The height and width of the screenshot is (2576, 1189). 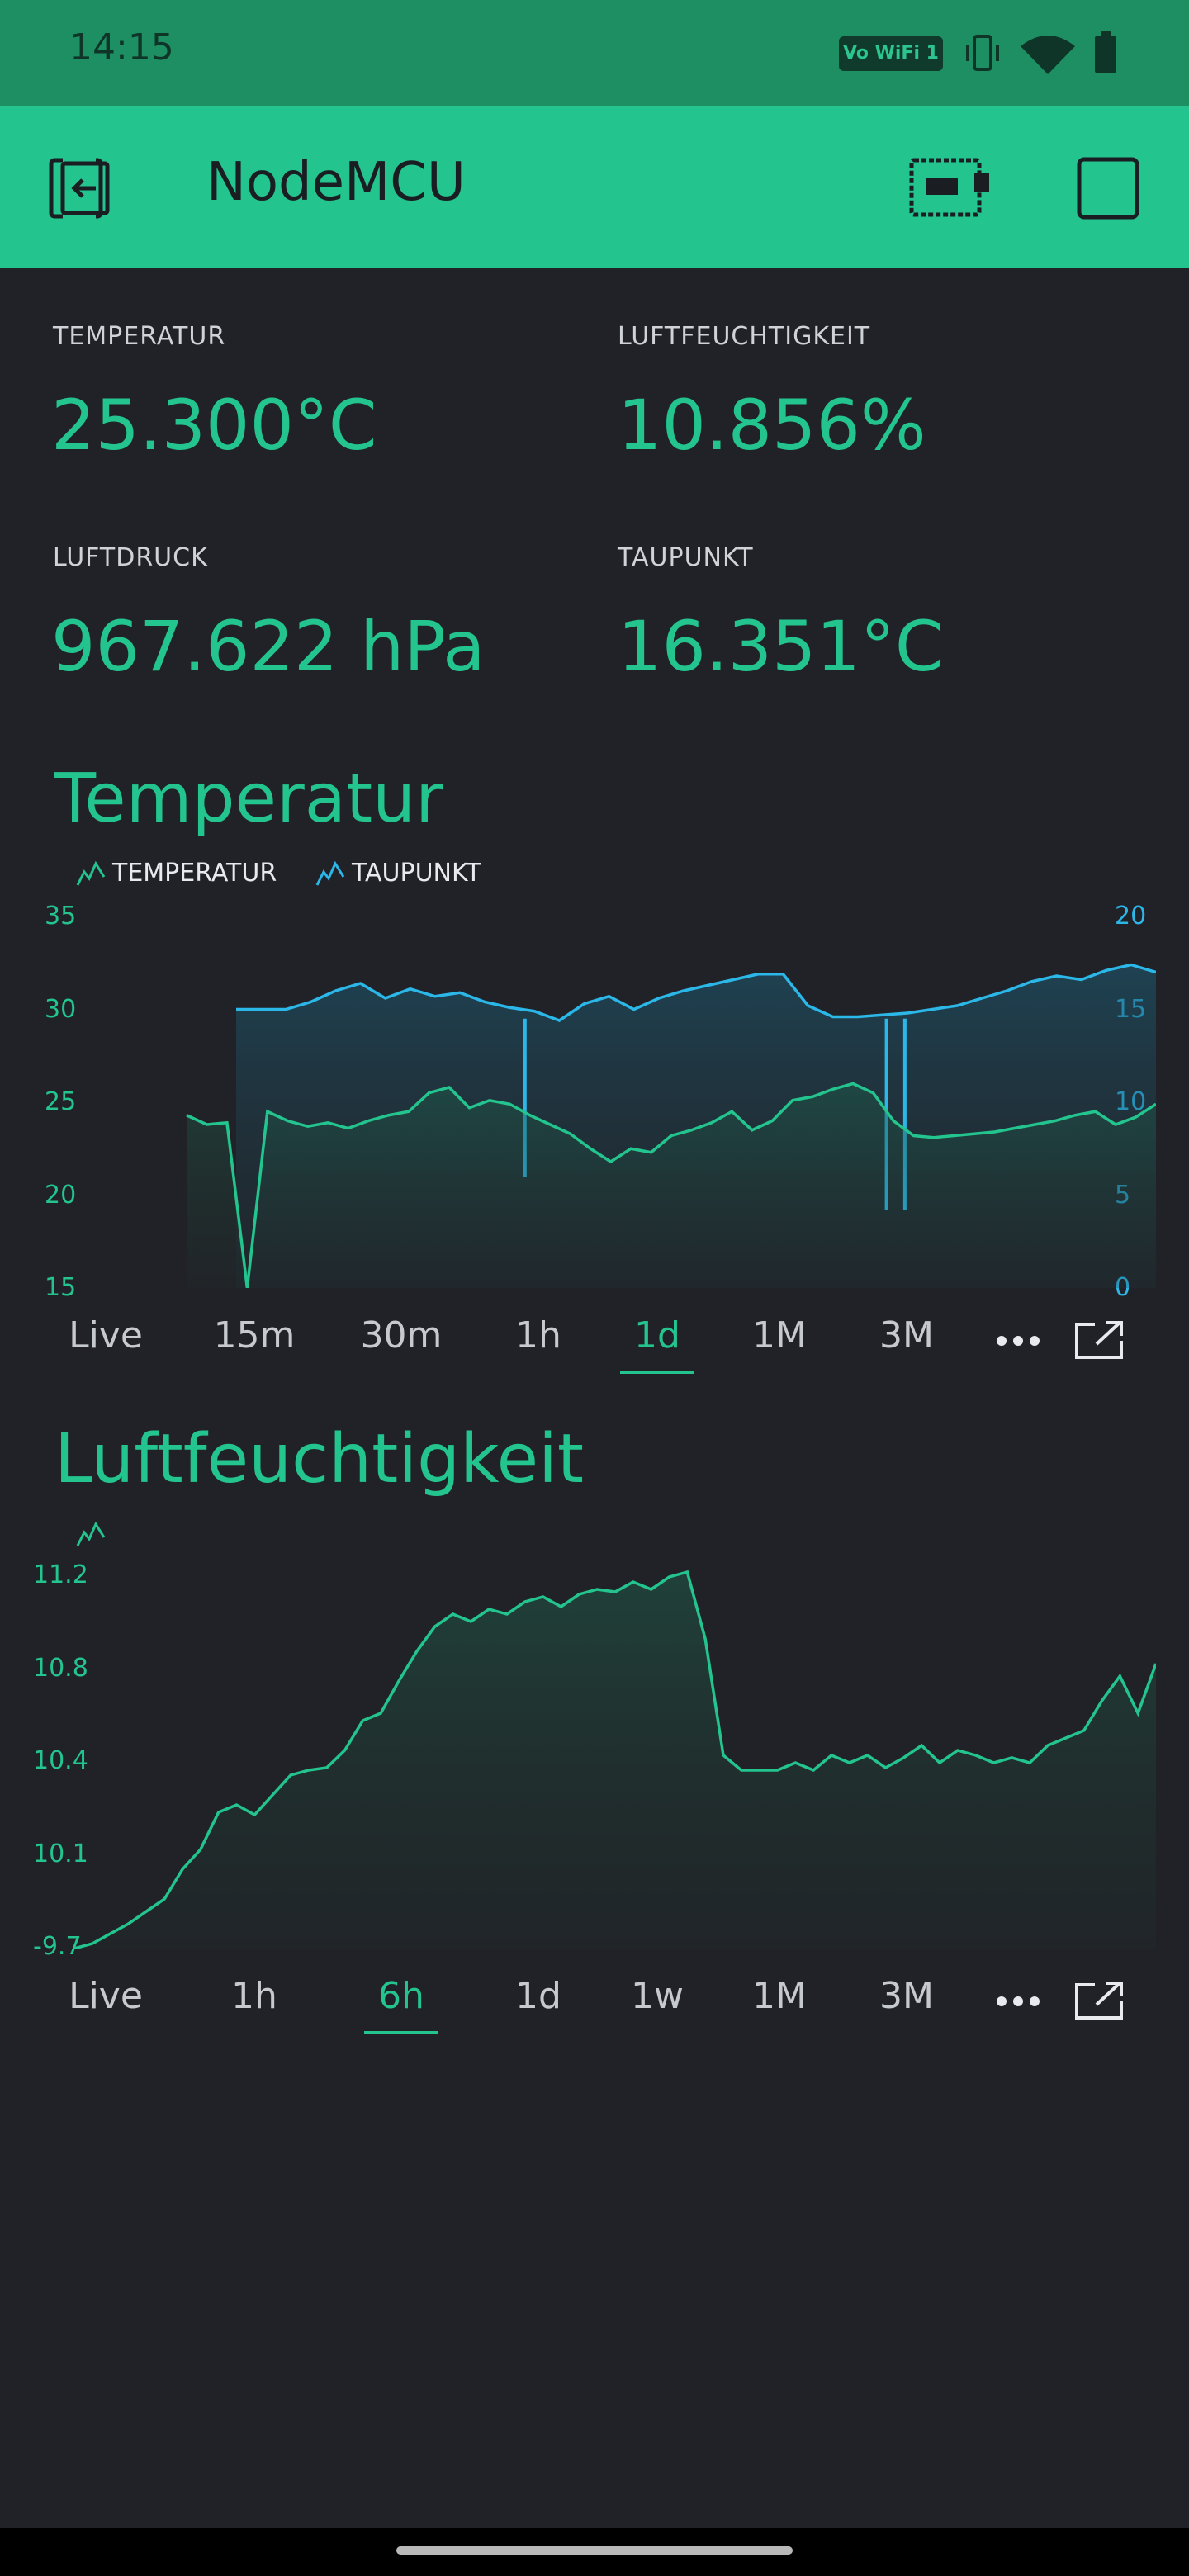 What do you see at coordinates (891, 53) in the screenshot?
I see `wifi-calling-badge: Vo WiFi 1` at bounding box center [891, 53].